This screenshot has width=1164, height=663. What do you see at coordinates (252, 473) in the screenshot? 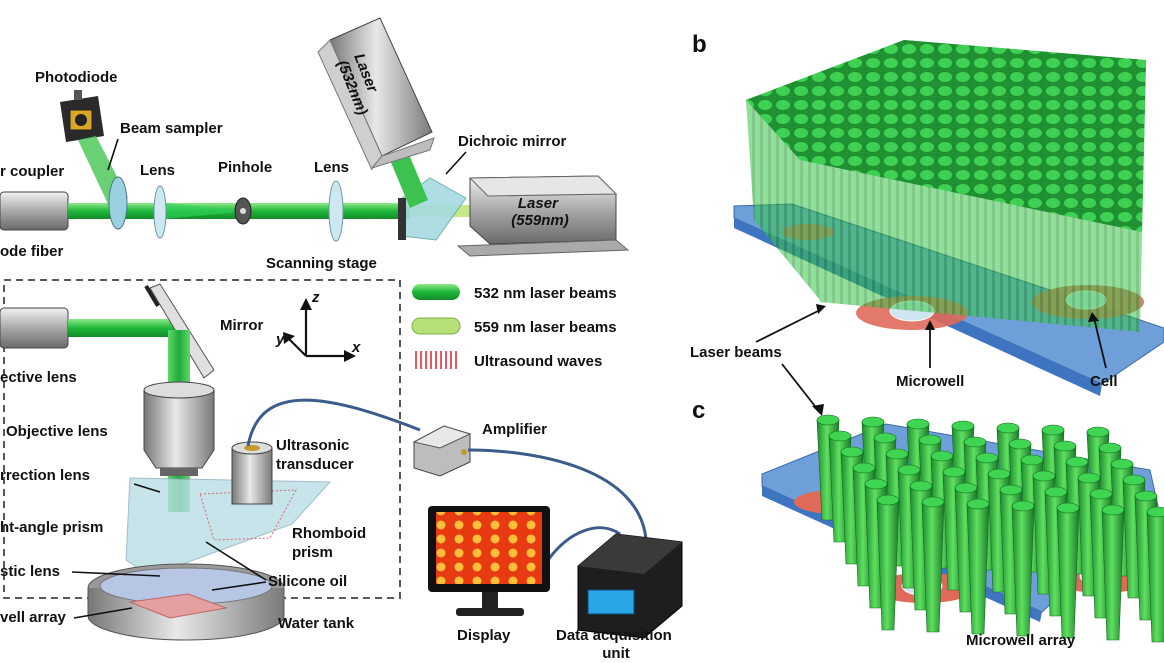
I see `ultrasonic-transducer` at bounding box center [252, 473].